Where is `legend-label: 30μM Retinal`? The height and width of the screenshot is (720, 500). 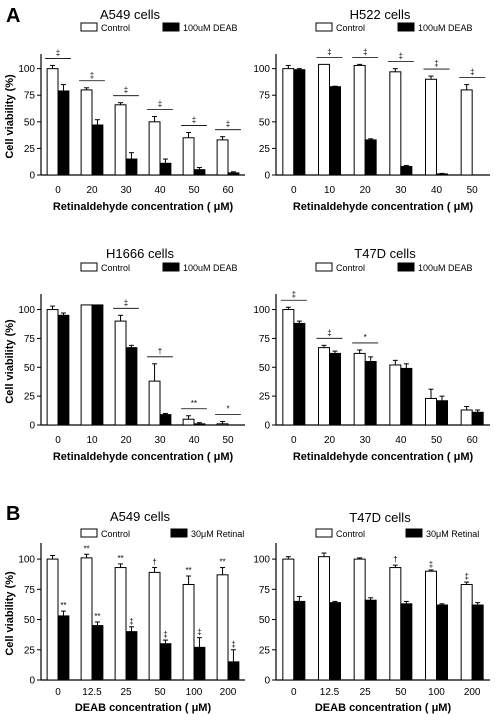 legend-label: 30μM Retinal is located at coordinates (217, 534).